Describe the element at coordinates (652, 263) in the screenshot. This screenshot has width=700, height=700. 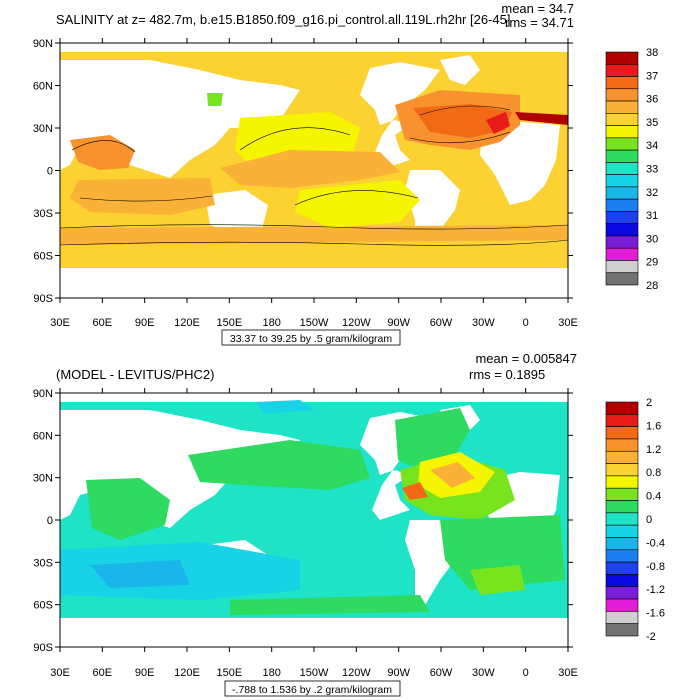
I see `colorbar-label: 29` at that location.